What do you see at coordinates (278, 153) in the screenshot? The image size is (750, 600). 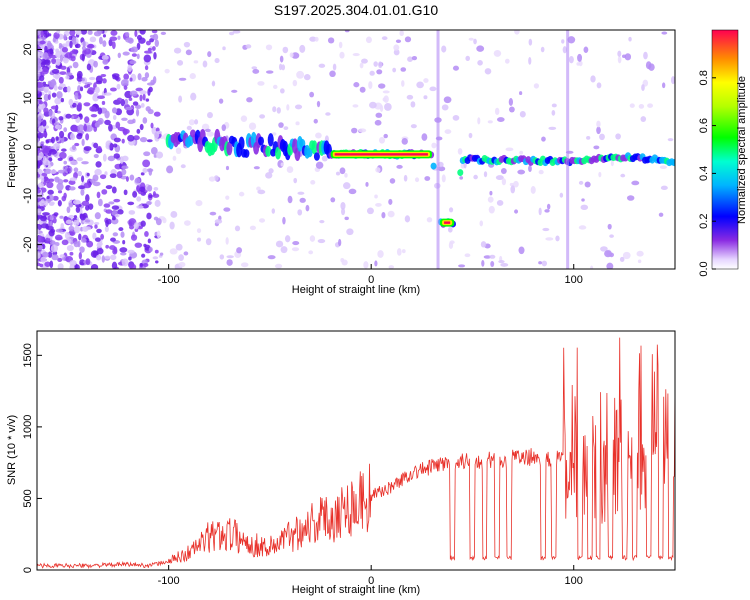 I see `spectrogram-ridge-blob` at bounding box center [278, 153].